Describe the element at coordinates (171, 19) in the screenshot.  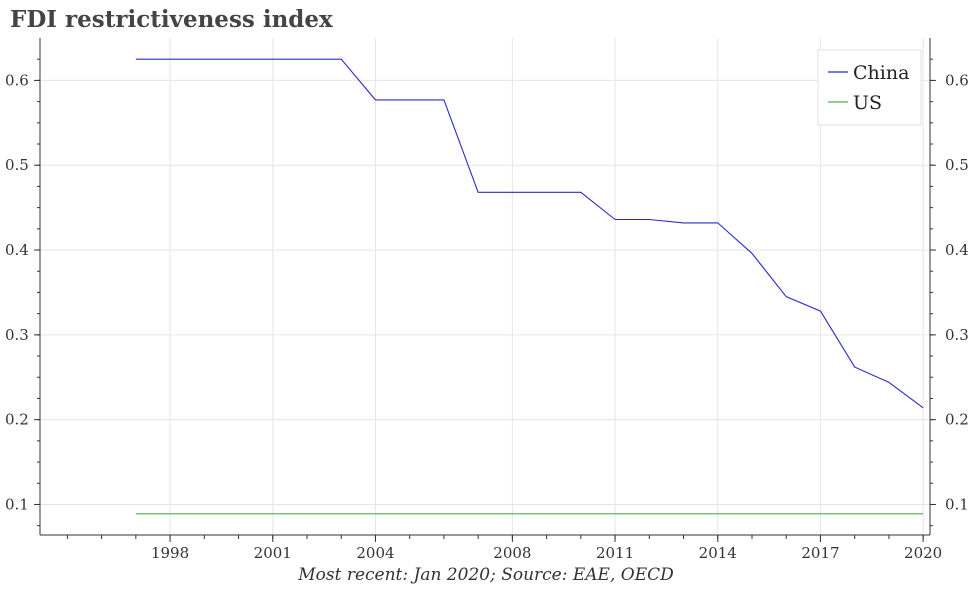
I see `chart-title: FDI restrictiveness index` at that location.